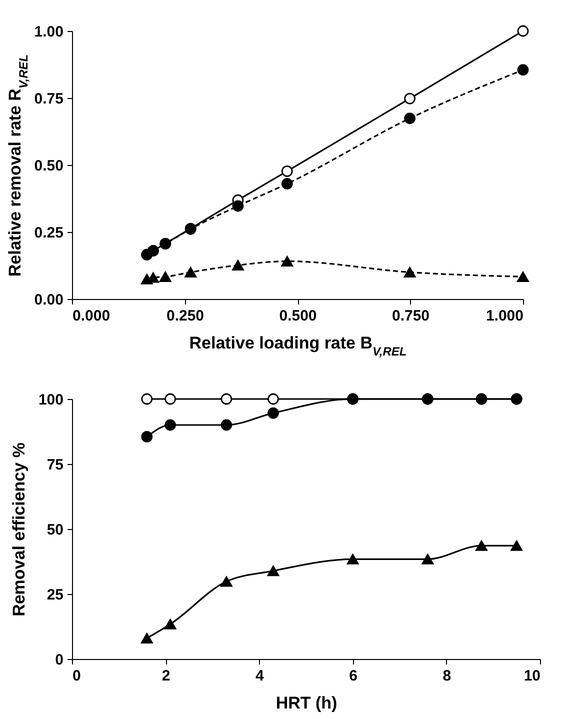 The height and width of the screenshot is (719, 567). Describe the element at coordinates (55, 530) in the screenshot. I see `y-tick-label: 50` at that location.